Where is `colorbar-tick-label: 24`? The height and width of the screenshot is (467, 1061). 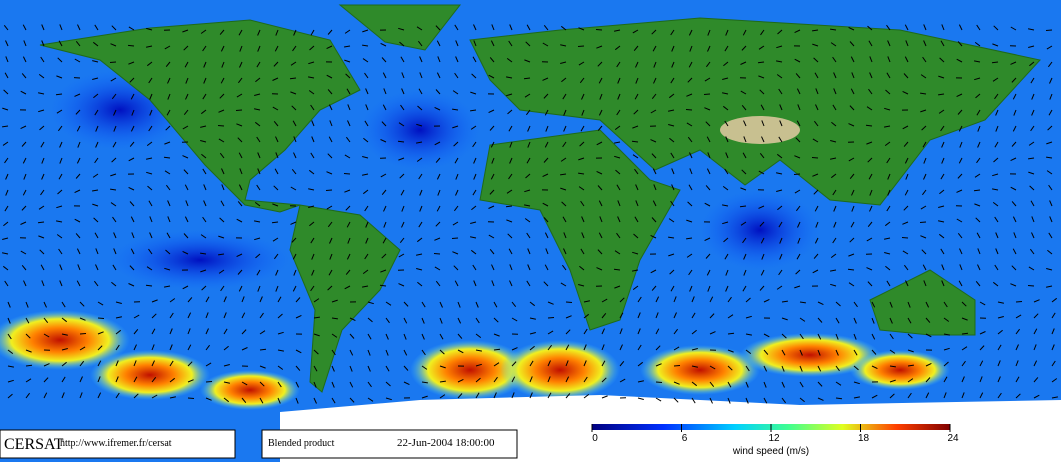 colorbar-tick-label: 24 is located at coordinates (953, 438).